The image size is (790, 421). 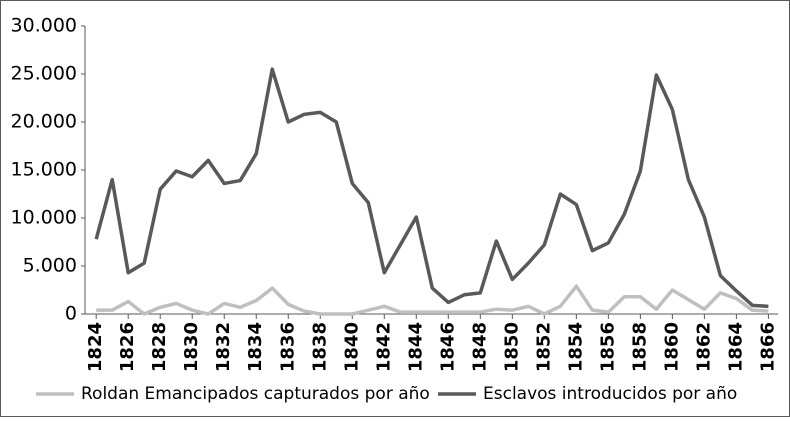 I want to click on x-tick-label: 1838, so click(x=319, y=347).